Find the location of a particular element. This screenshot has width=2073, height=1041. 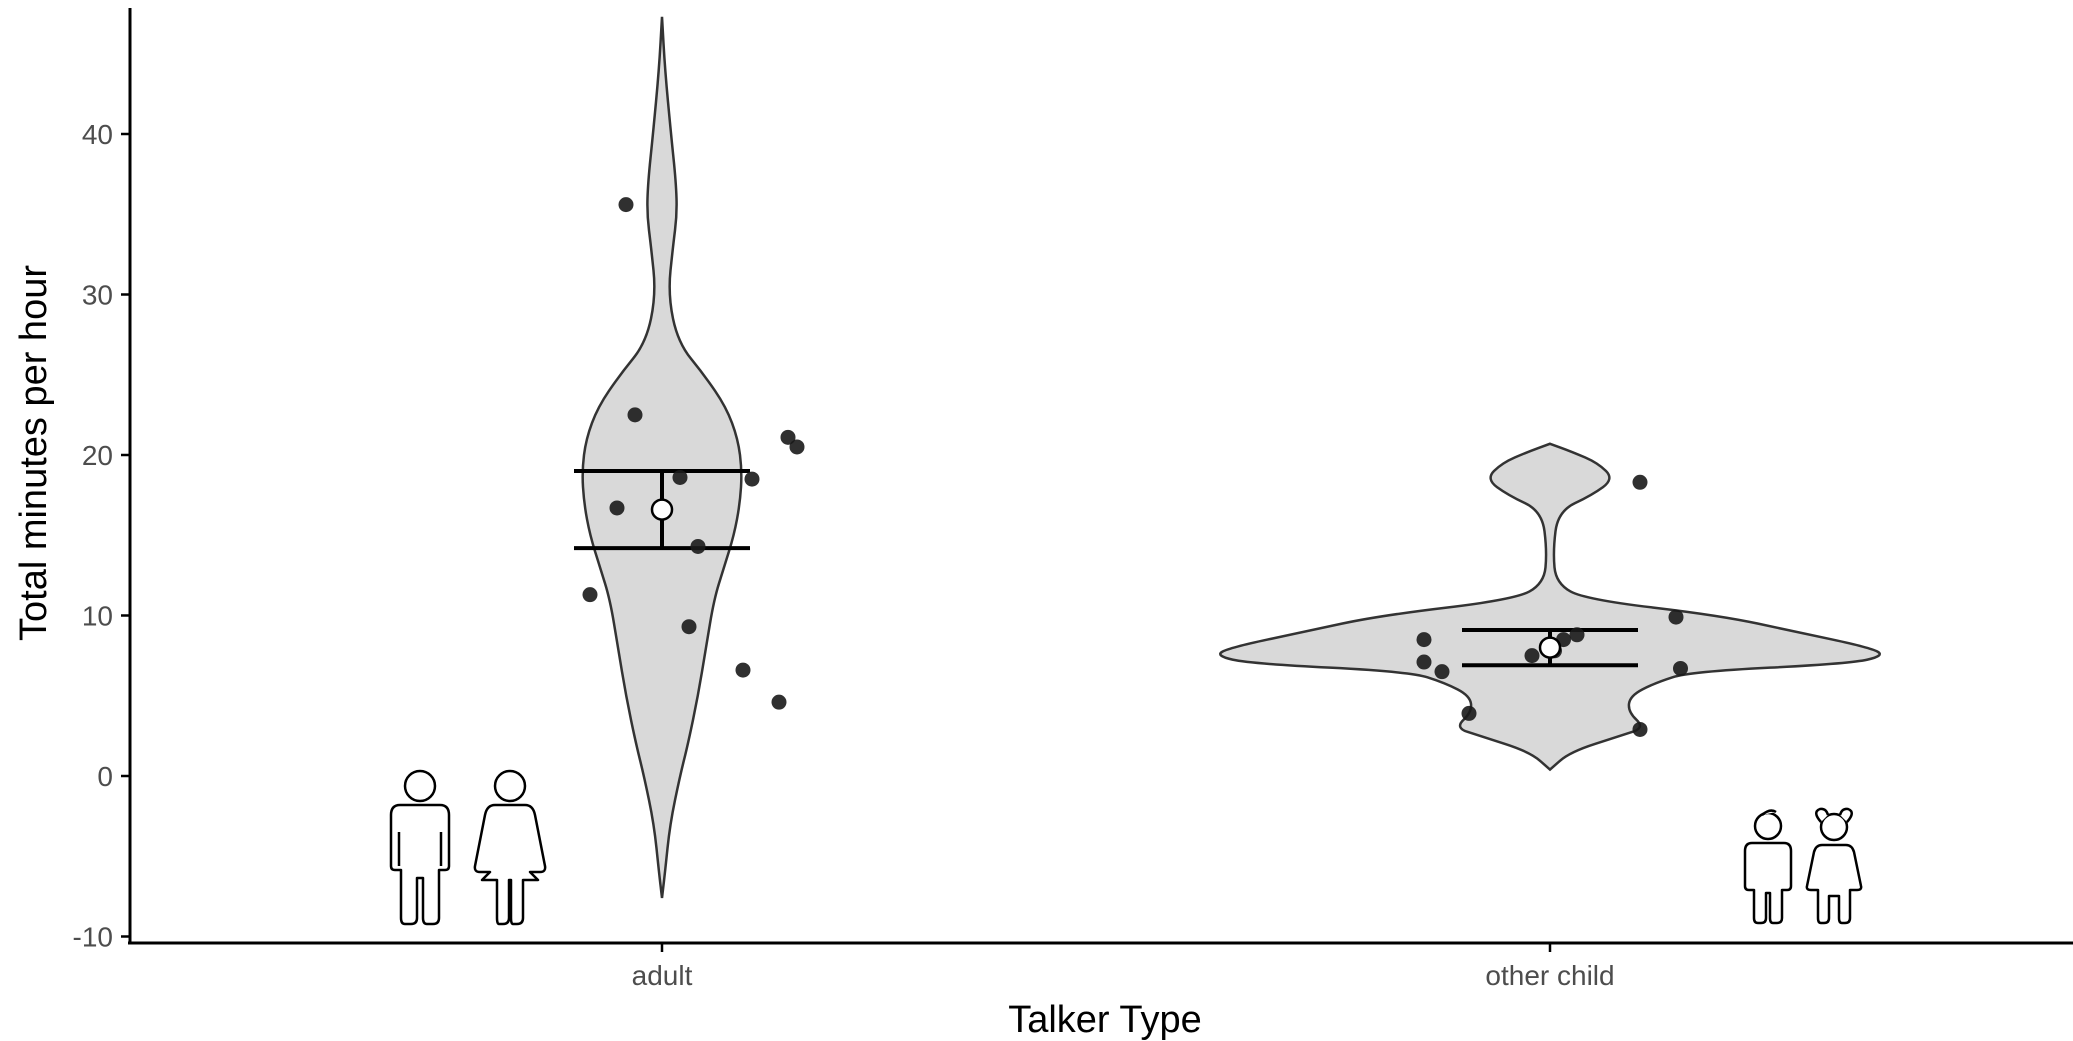

error-bars is located at coordinates (1106, 568).